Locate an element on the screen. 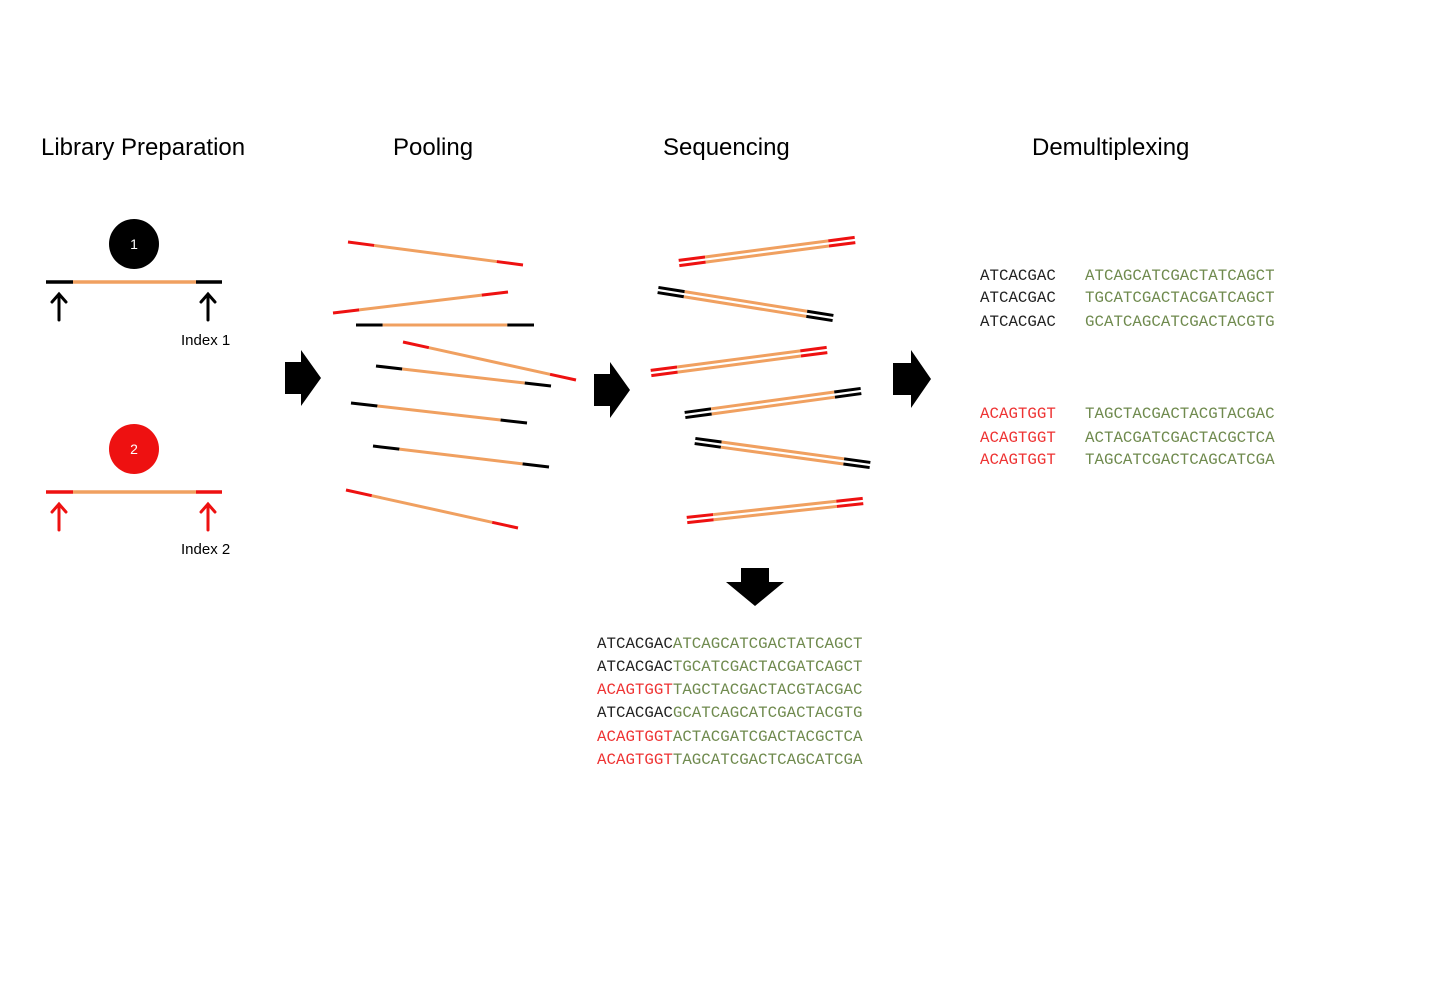  demux-read-line: ATCACGAC ATCAGCATCGACTATCAGCT is located at coordinates (1127, 276).